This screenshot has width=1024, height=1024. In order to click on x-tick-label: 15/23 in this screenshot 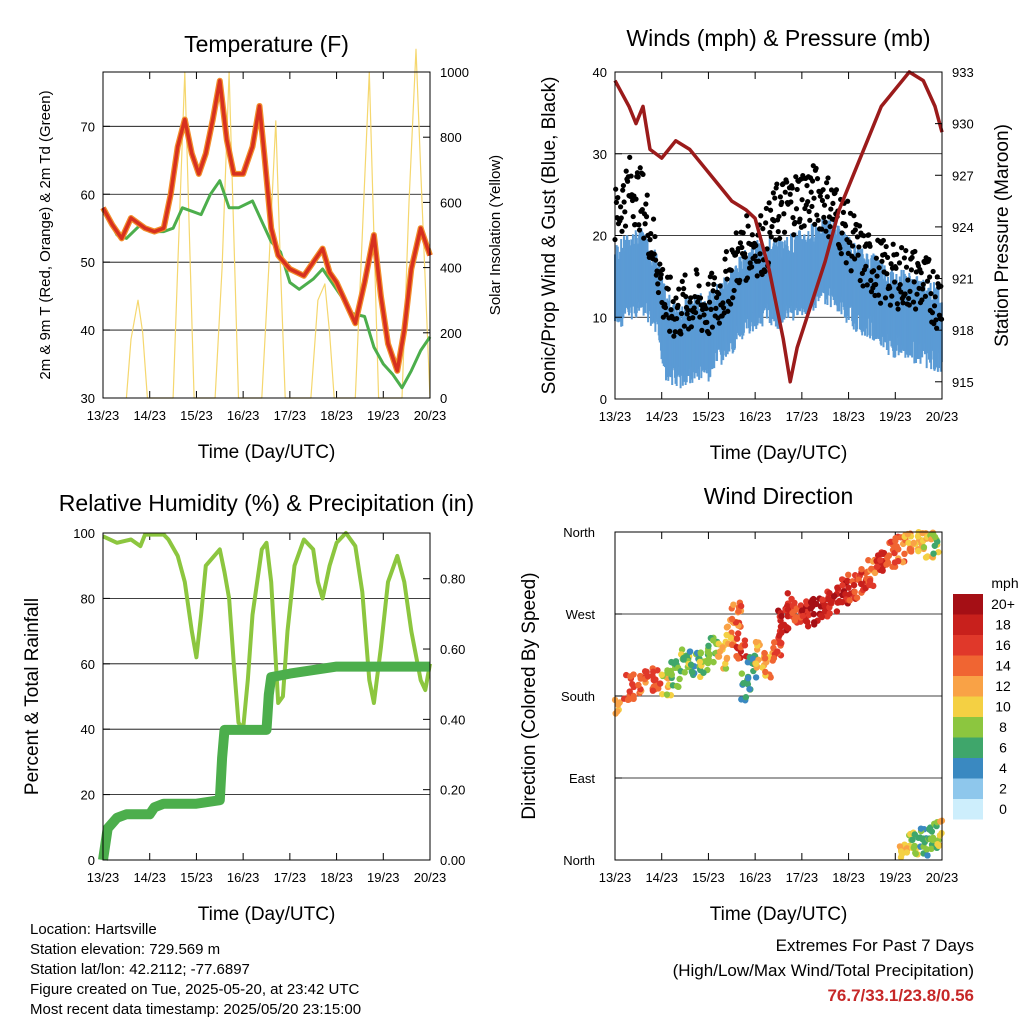, I will do `click(708, 416)`.